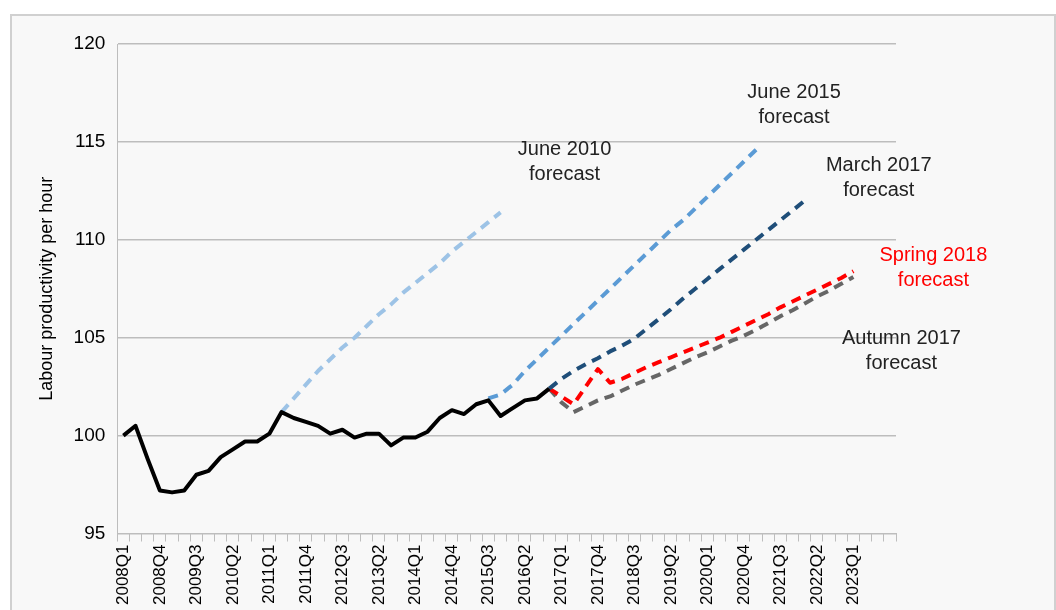 The width and height of the screenshot is (1056, 610). Describe the element at coordinates (269, 574) in the screenshot. I see `x-tick-label: 2011Q1` at that location.